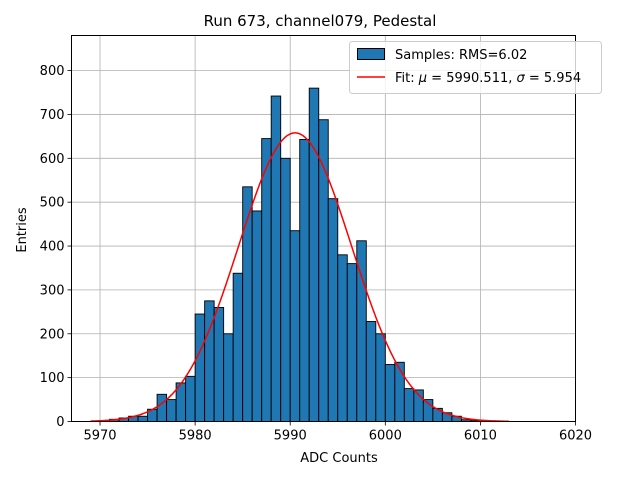  What do you see at coordinates (52, 290) in the screenshot?
I see `y-tick-label: 300` at bounding box center [52, 290].